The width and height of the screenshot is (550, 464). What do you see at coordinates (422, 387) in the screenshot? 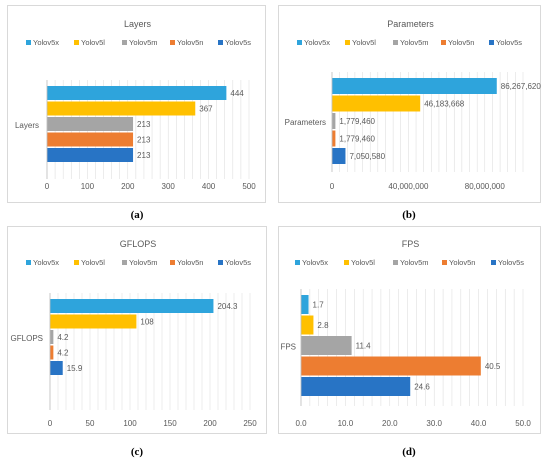
I see `data-label: 24.6` at bounding box center [422, 387].